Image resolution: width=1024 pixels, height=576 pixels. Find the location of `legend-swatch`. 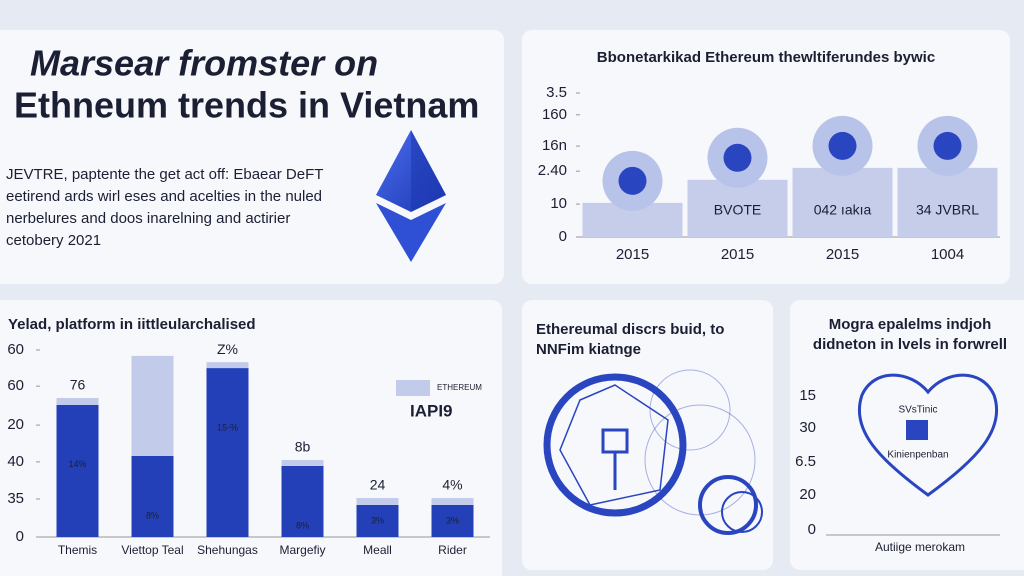

legend-swatch is located at coordinates (413, 388).